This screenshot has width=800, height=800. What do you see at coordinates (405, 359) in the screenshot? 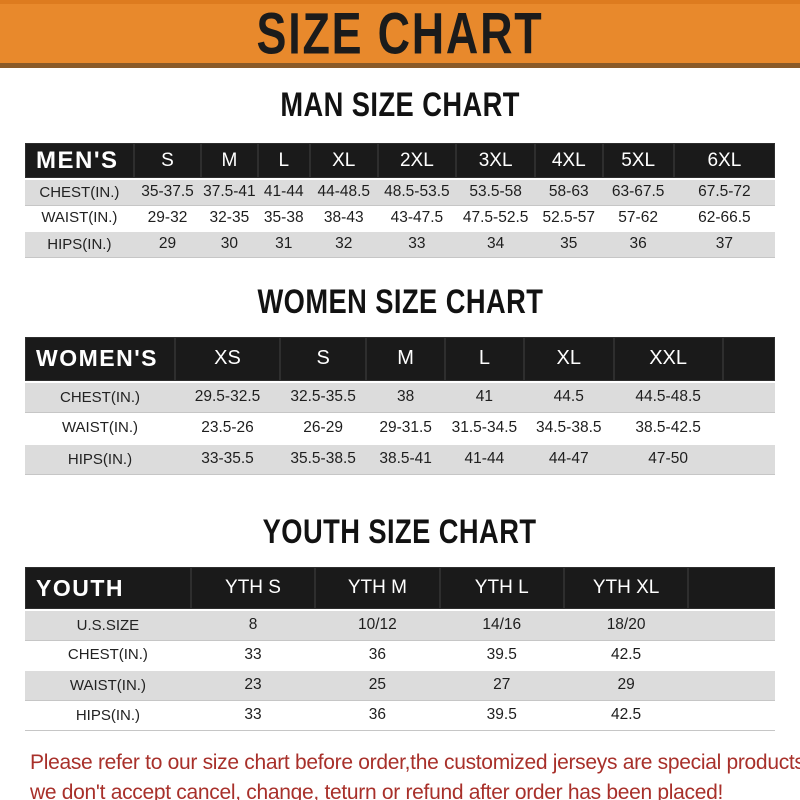
I see `size-column-header: M` at bounding box center [405, 359].